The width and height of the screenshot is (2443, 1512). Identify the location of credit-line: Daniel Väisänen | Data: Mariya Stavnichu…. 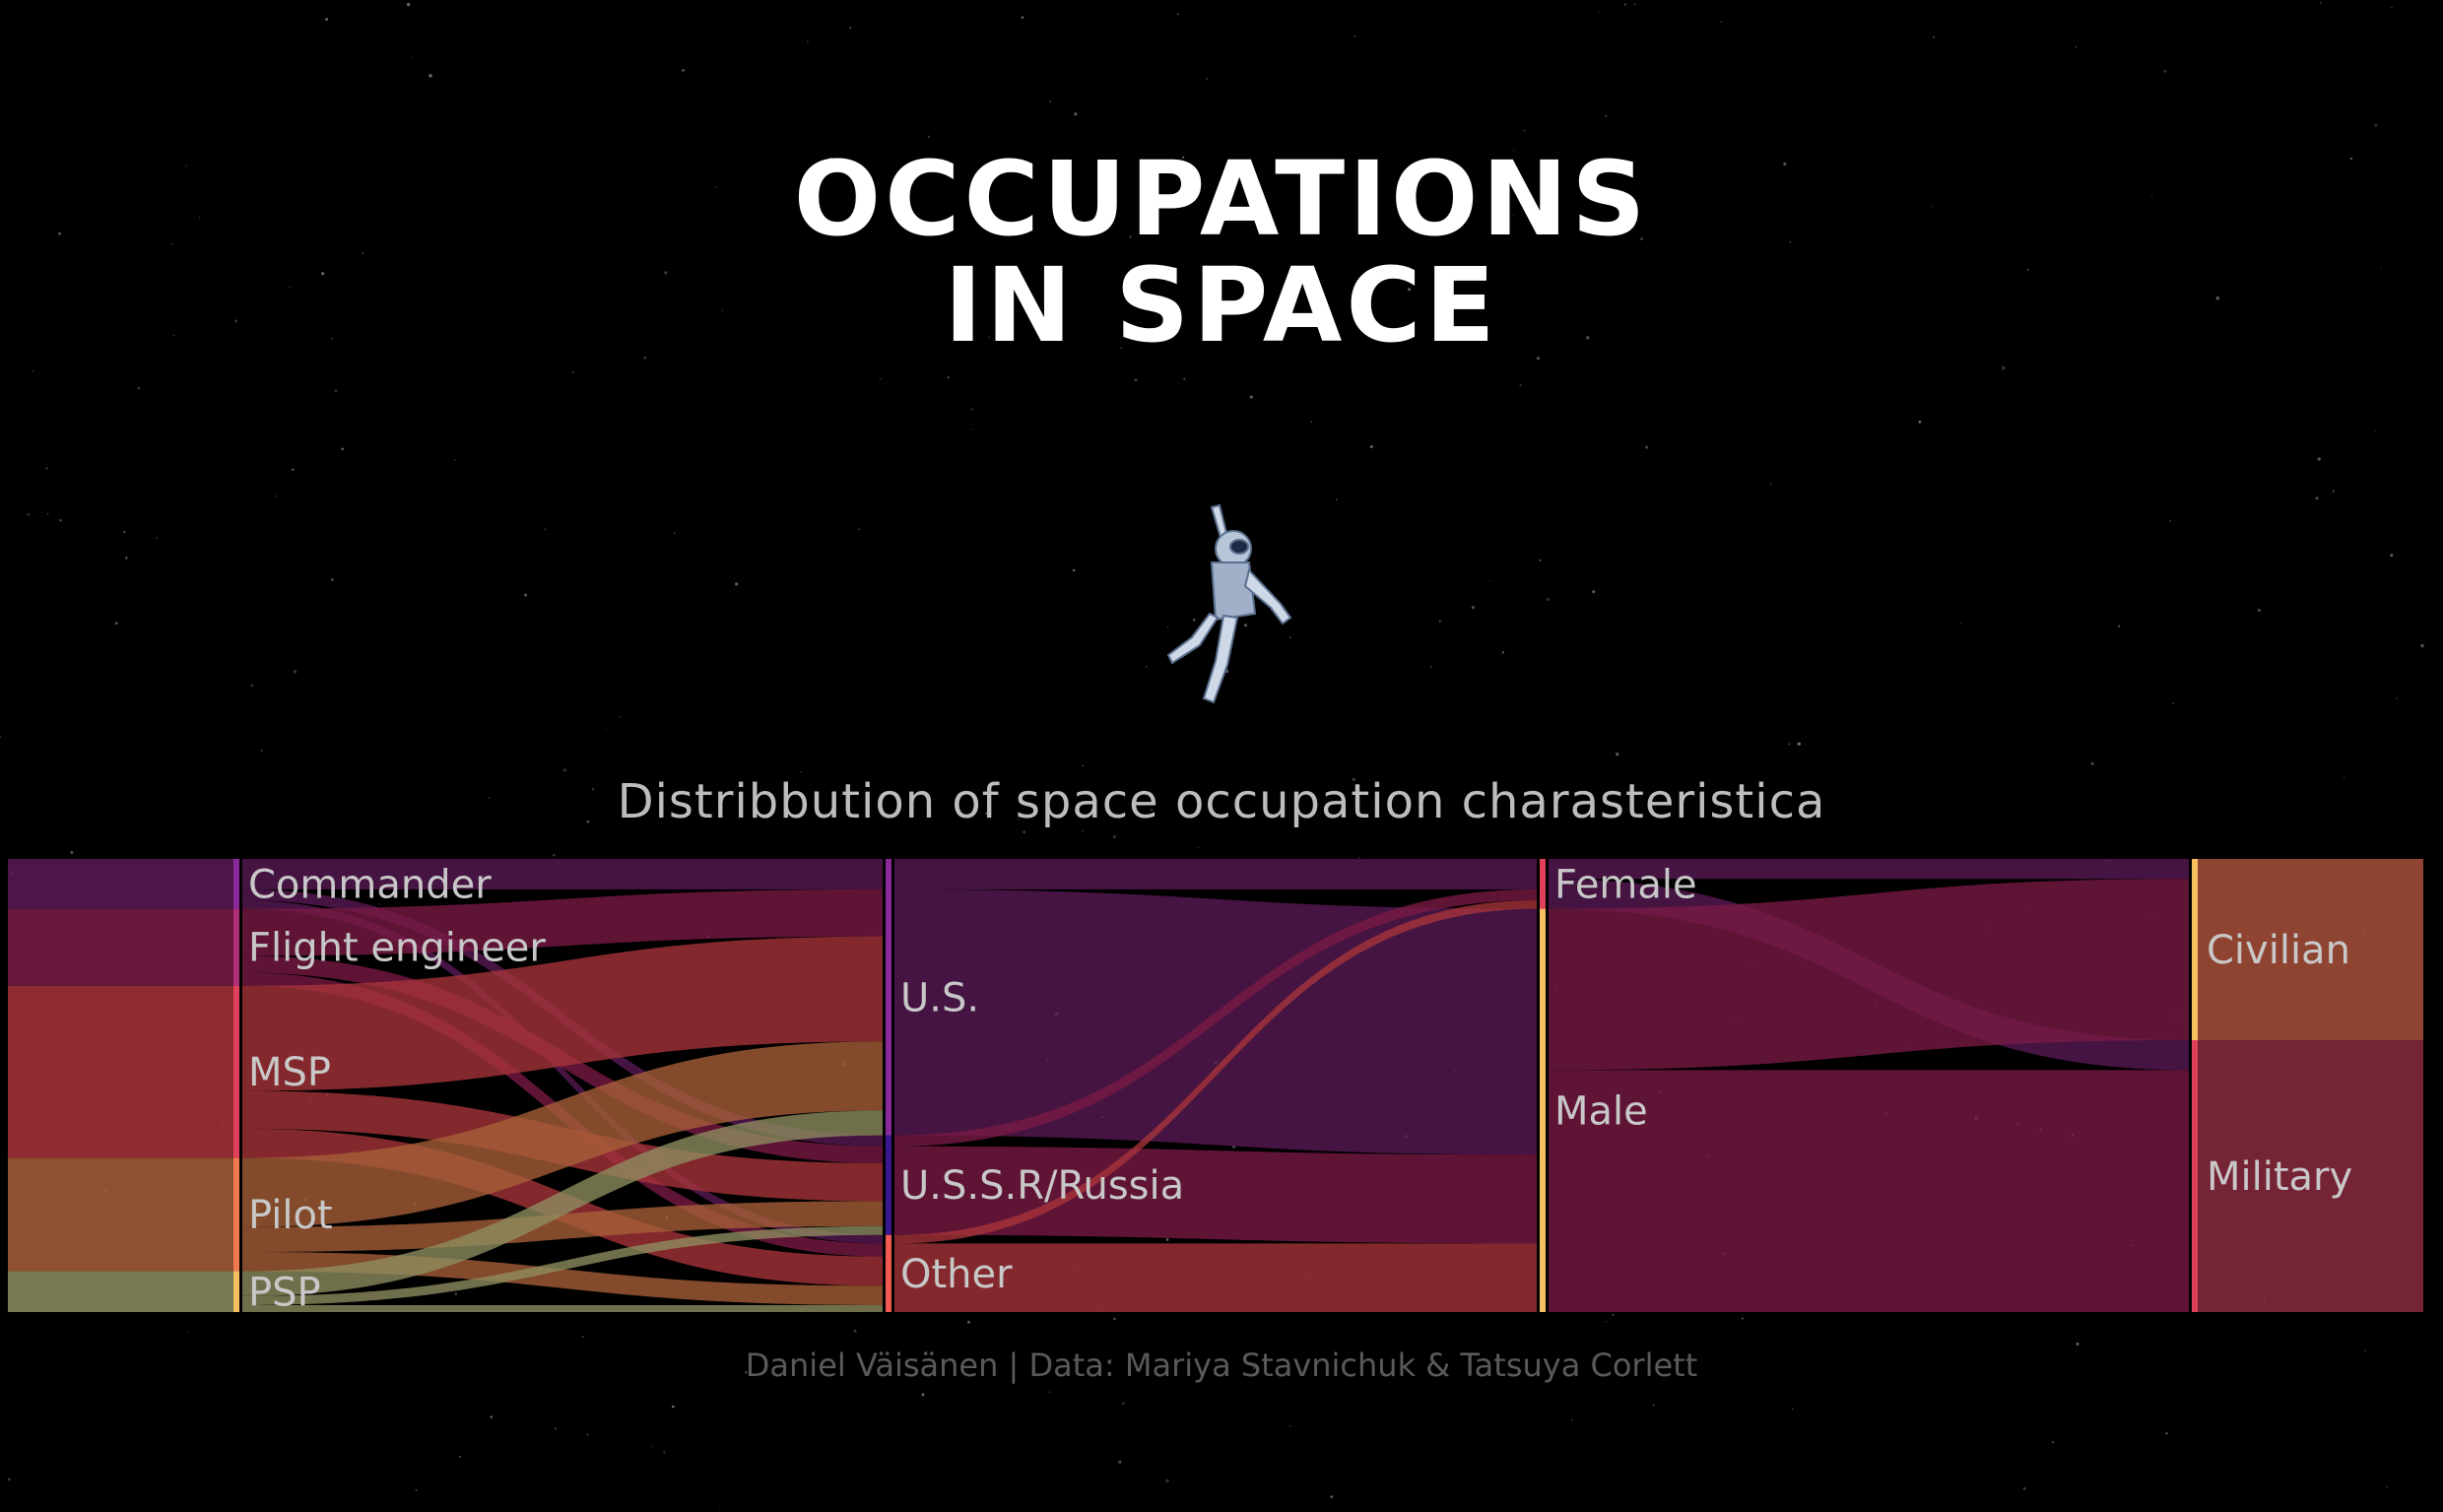
(1221, 1365).